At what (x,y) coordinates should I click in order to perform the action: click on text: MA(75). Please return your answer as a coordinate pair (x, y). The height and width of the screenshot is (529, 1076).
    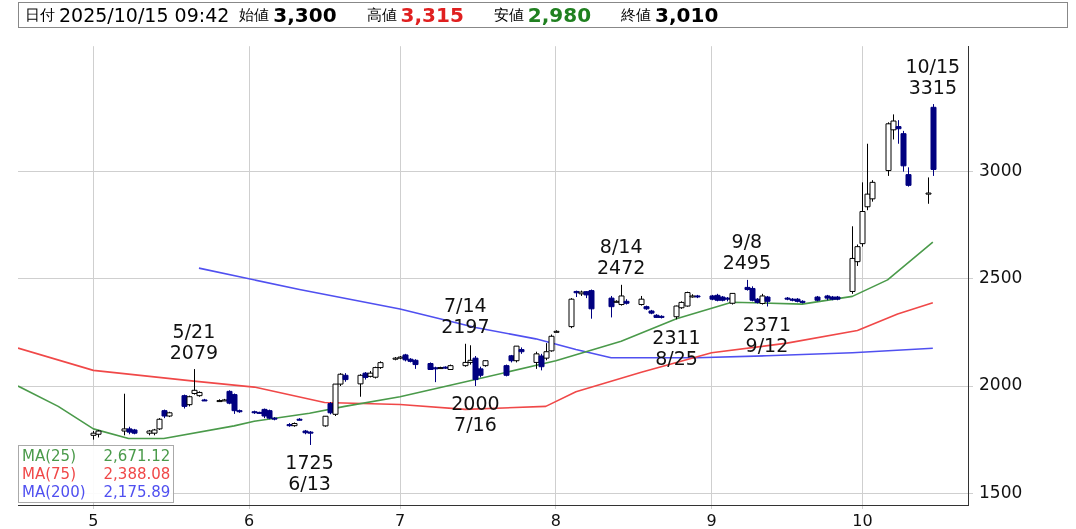
    Looking at the image, I should click on (49, 474).